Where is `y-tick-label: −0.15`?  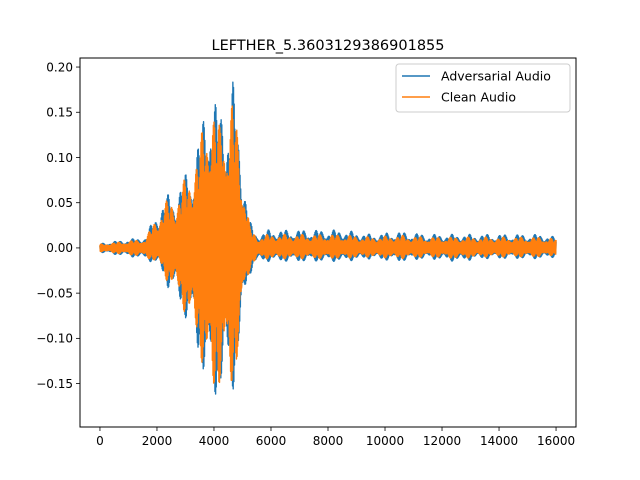
y-tick-label: −0.15 is located at coordinates (54, 384).